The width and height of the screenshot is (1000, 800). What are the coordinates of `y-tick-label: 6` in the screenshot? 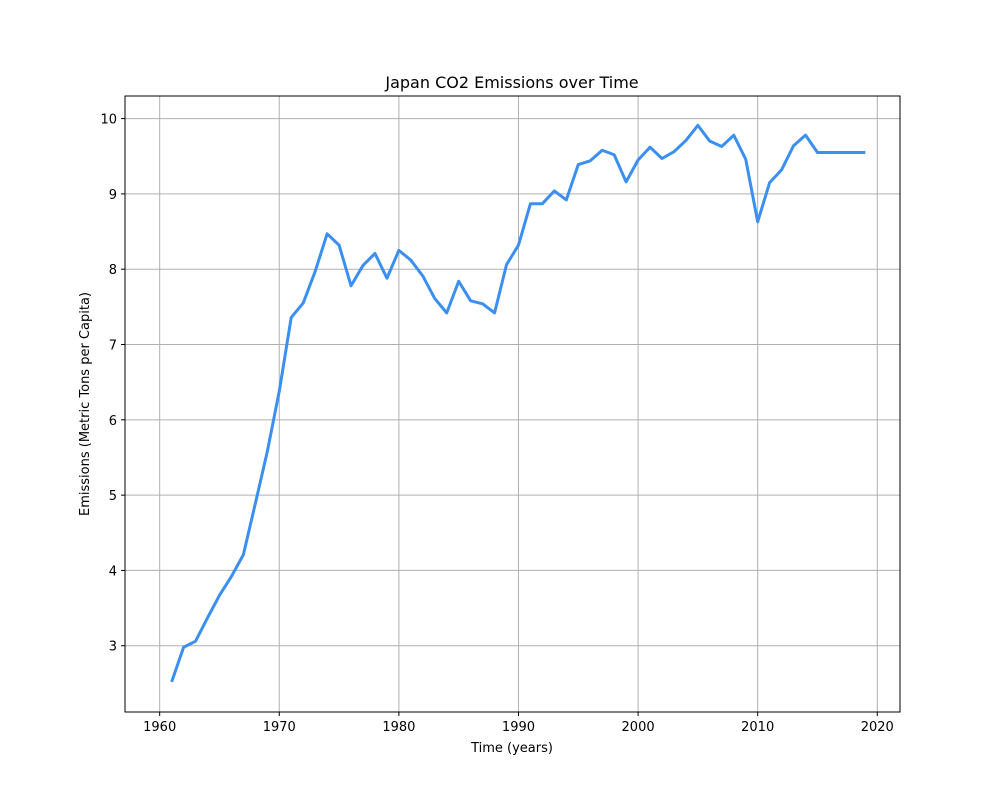 It's located at (113, 421).